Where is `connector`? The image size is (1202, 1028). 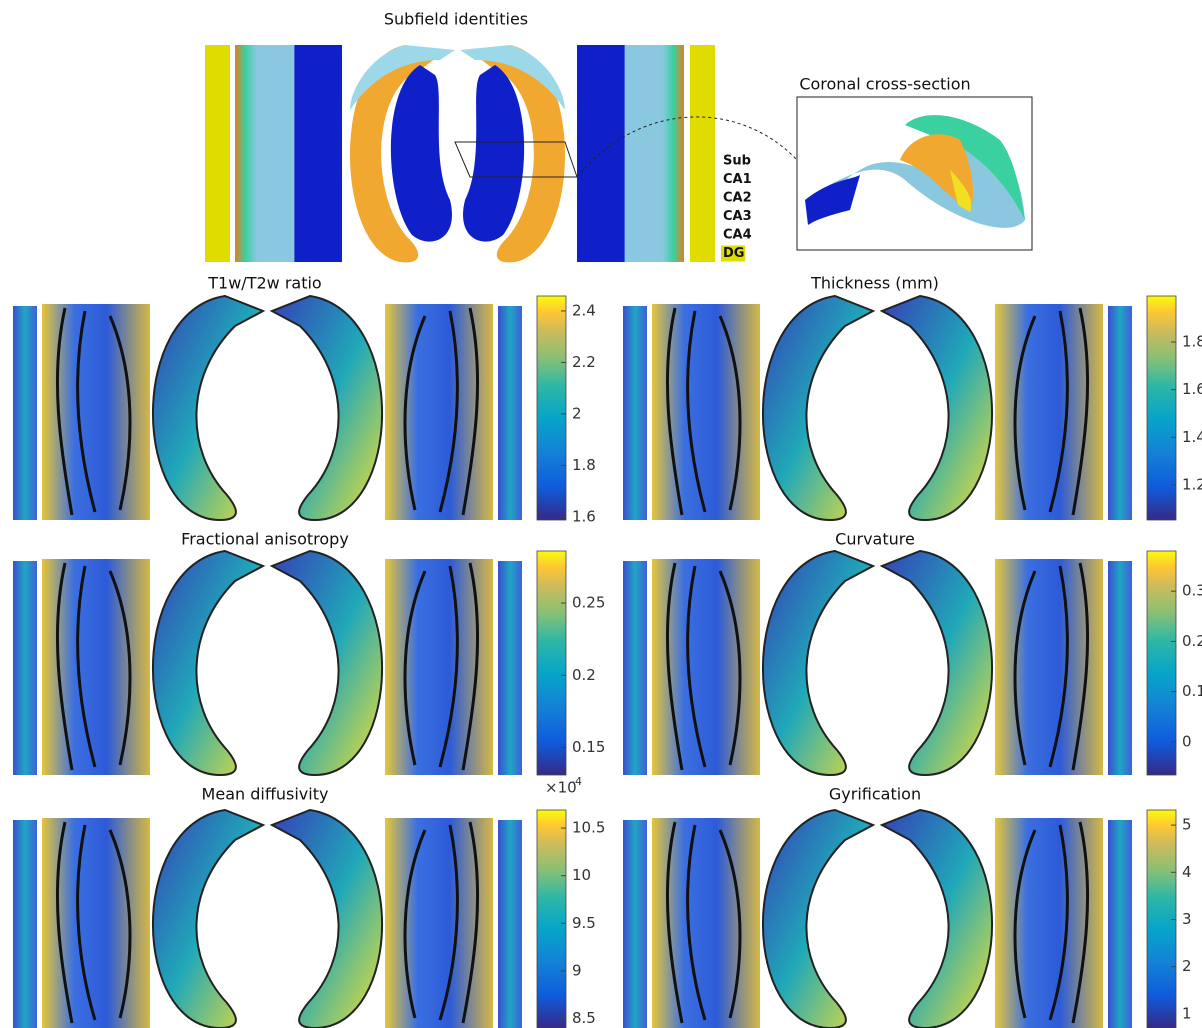
connector is located at coordinates (687, 147).